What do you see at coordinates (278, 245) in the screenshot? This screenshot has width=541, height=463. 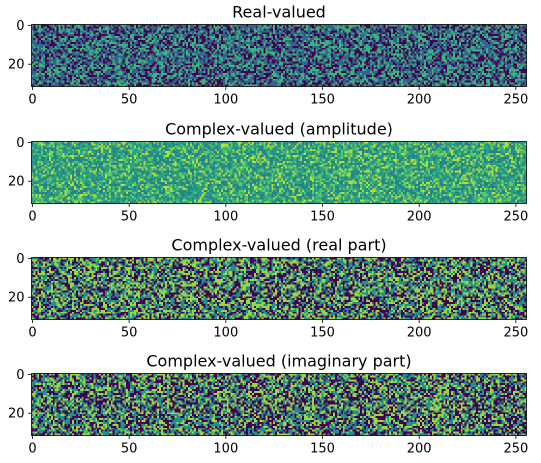 I see `panel-title: Complex-valued (real part)` at bounding box center [278, 245].